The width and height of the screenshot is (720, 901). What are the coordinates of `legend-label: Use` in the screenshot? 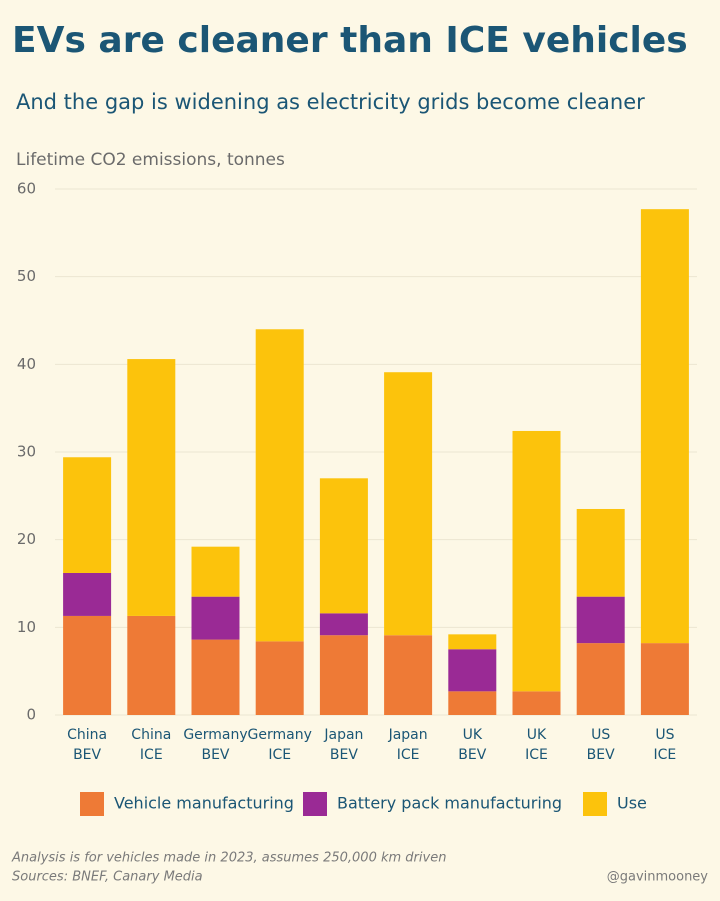 It's located at (632, 803).